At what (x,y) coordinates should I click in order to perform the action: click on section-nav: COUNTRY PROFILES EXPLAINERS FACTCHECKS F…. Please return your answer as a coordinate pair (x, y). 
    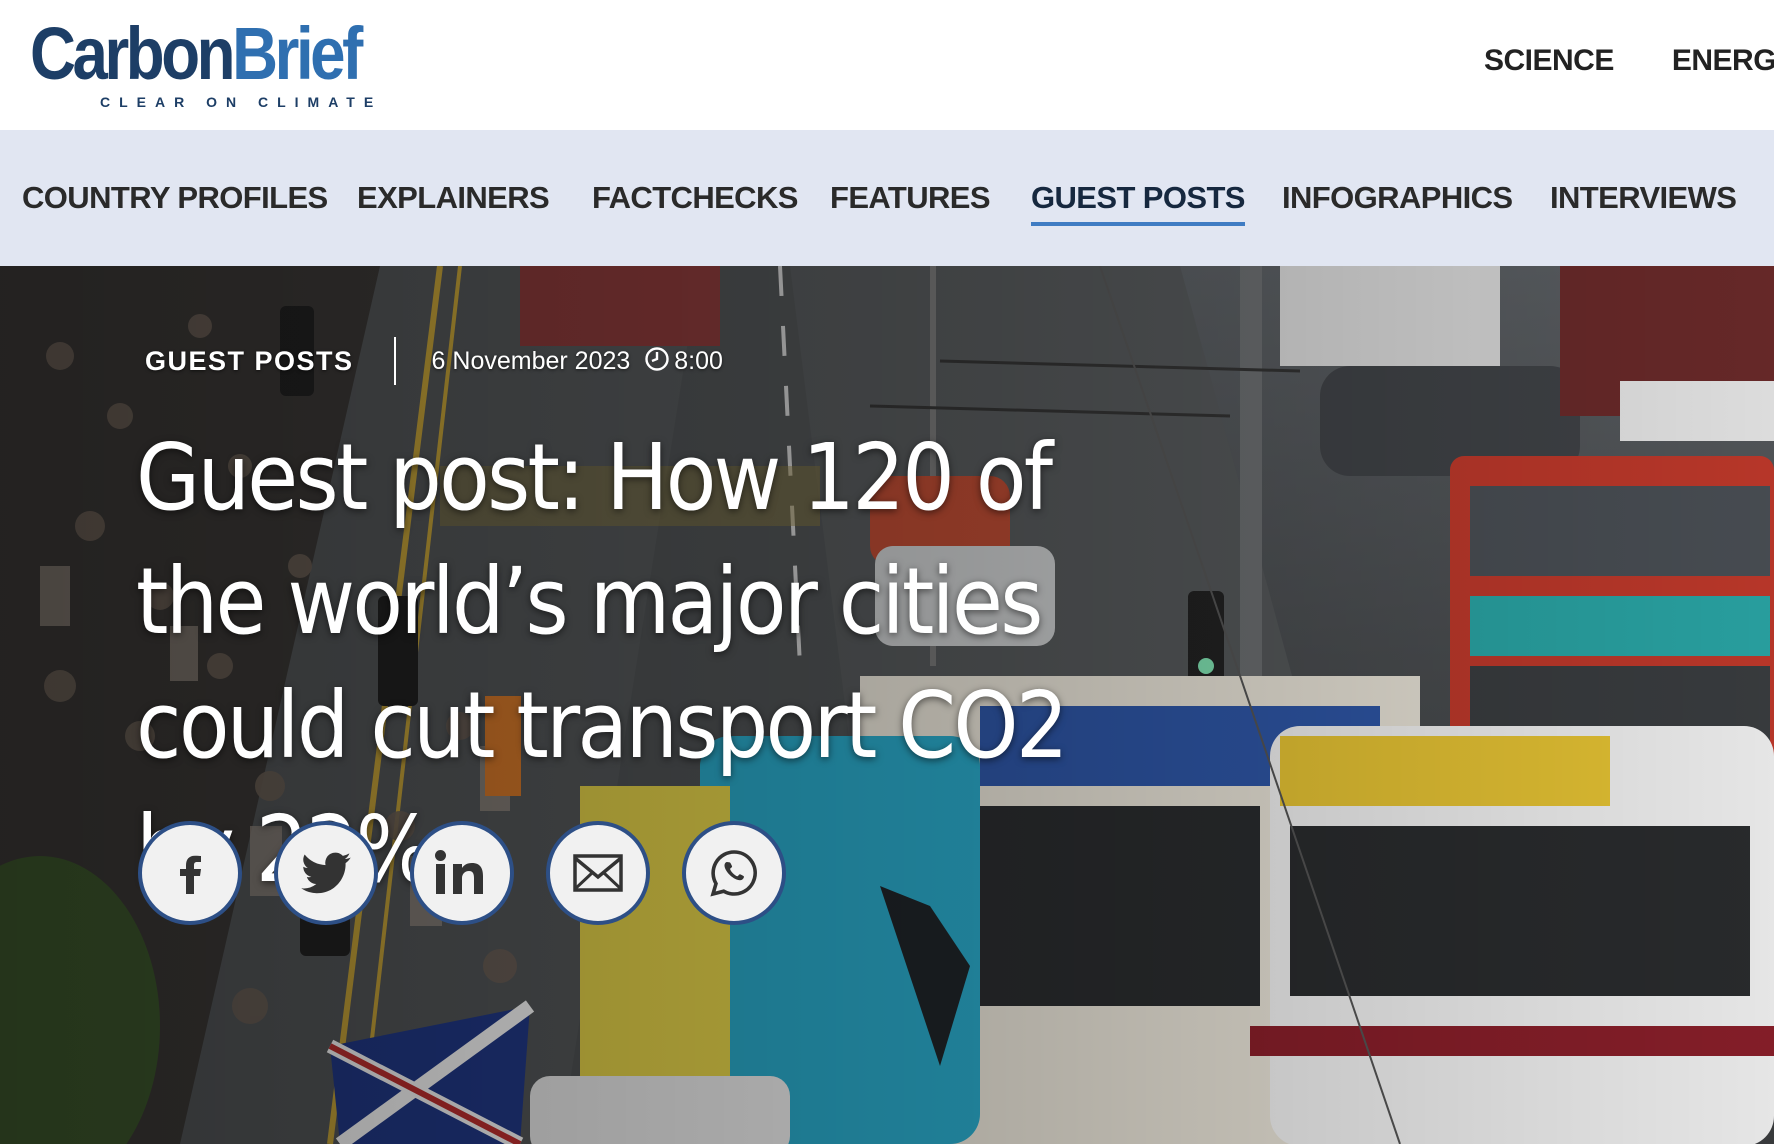
    Looking at the image, I should click on (887, 198).